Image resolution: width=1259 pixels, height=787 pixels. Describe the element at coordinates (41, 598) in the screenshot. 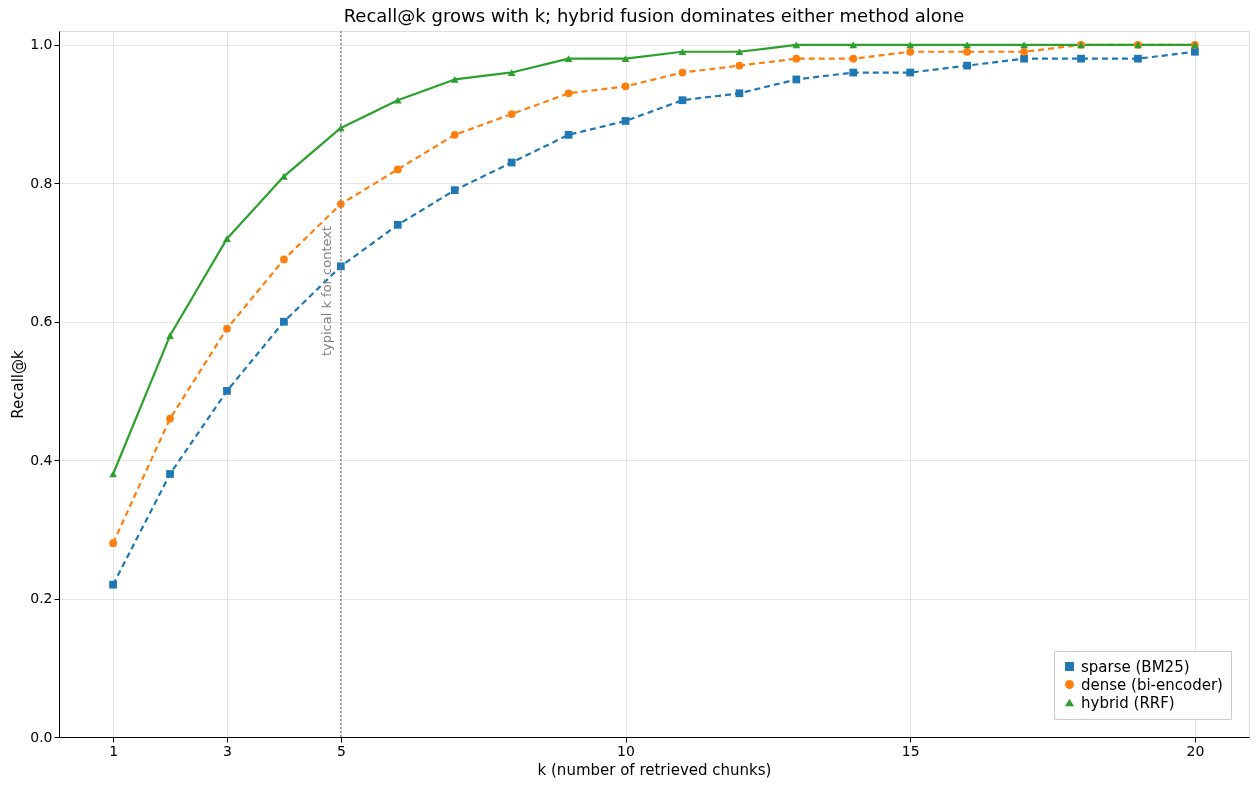

I see `y-tick-label: 0.2` at that location.